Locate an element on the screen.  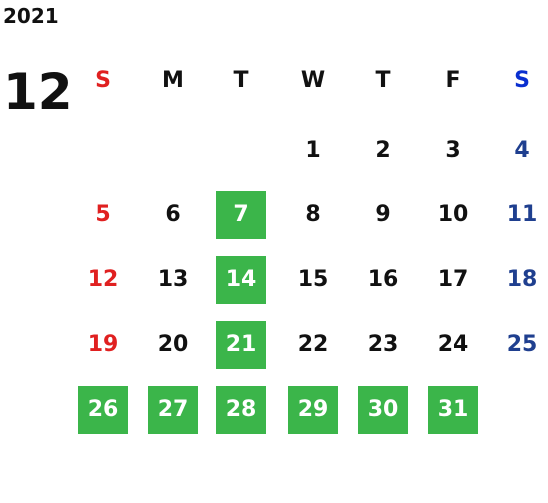
highlighted-day: 7 is located at coordinates (241, 215).